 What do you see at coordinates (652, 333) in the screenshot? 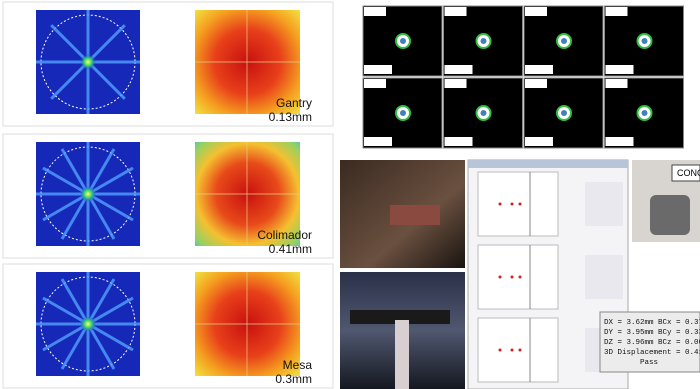
I see `result-line: DY = 3.95mm BCy = 0.33 mm` at bounding box center [652, 333].